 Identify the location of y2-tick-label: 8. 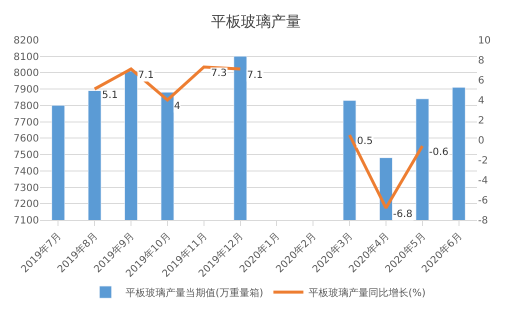
(481, 61).